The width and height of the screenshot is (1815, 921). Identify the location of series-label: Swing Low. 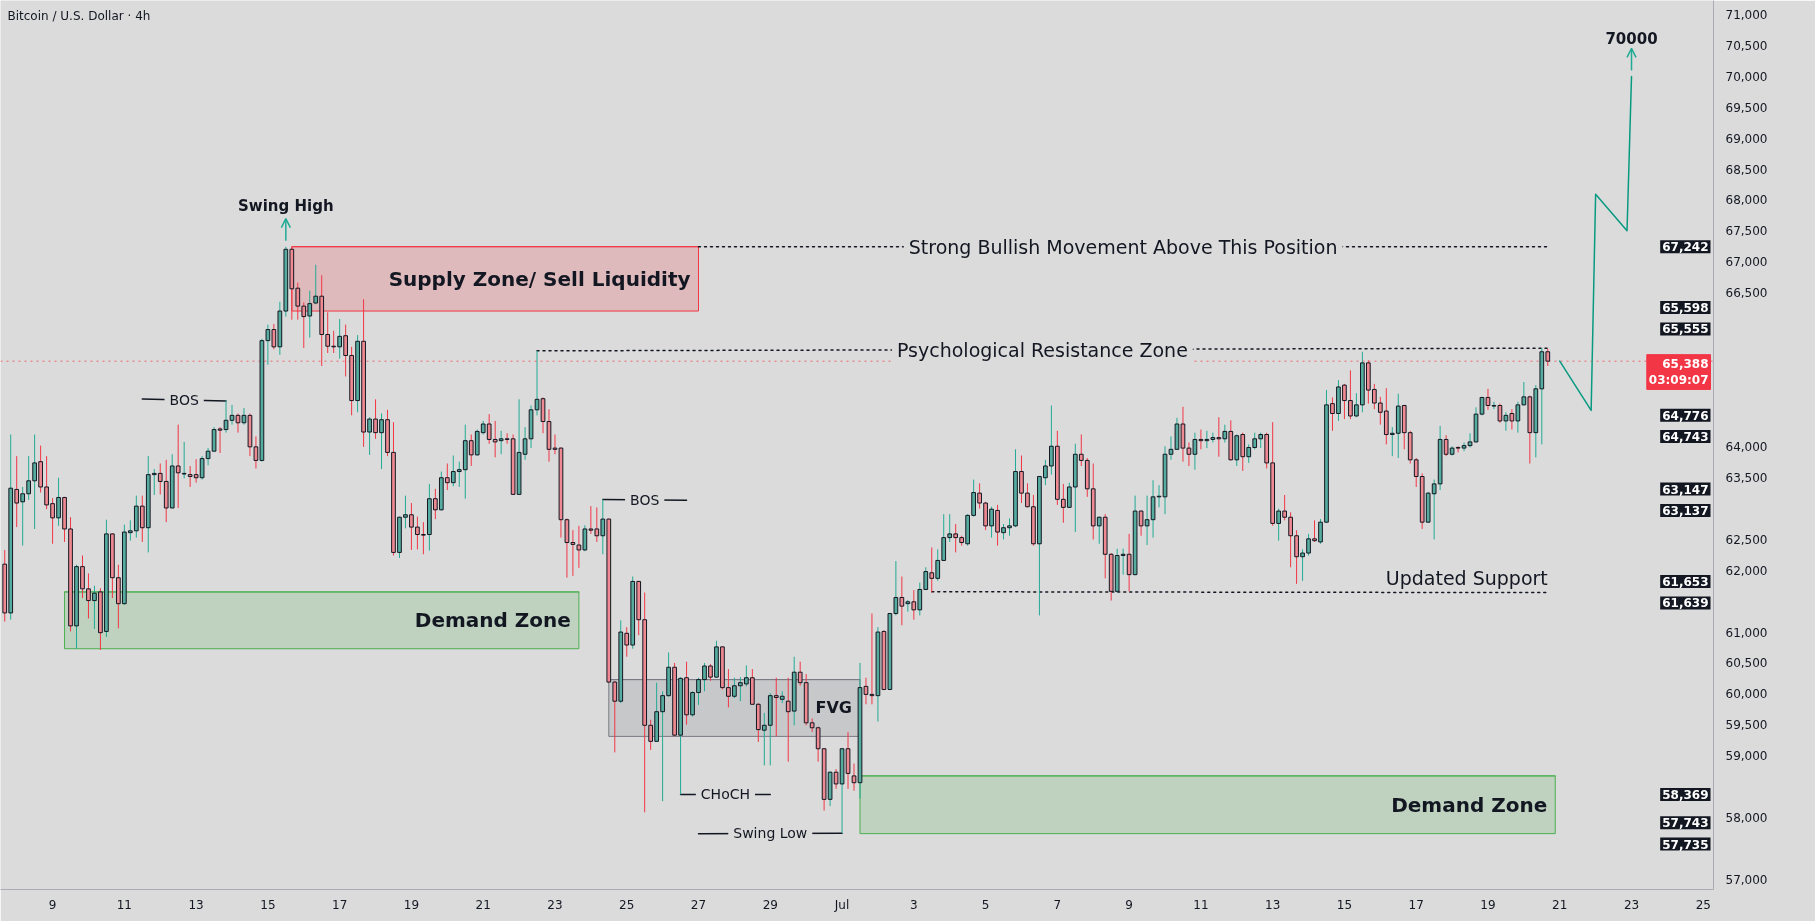
(770, 833).